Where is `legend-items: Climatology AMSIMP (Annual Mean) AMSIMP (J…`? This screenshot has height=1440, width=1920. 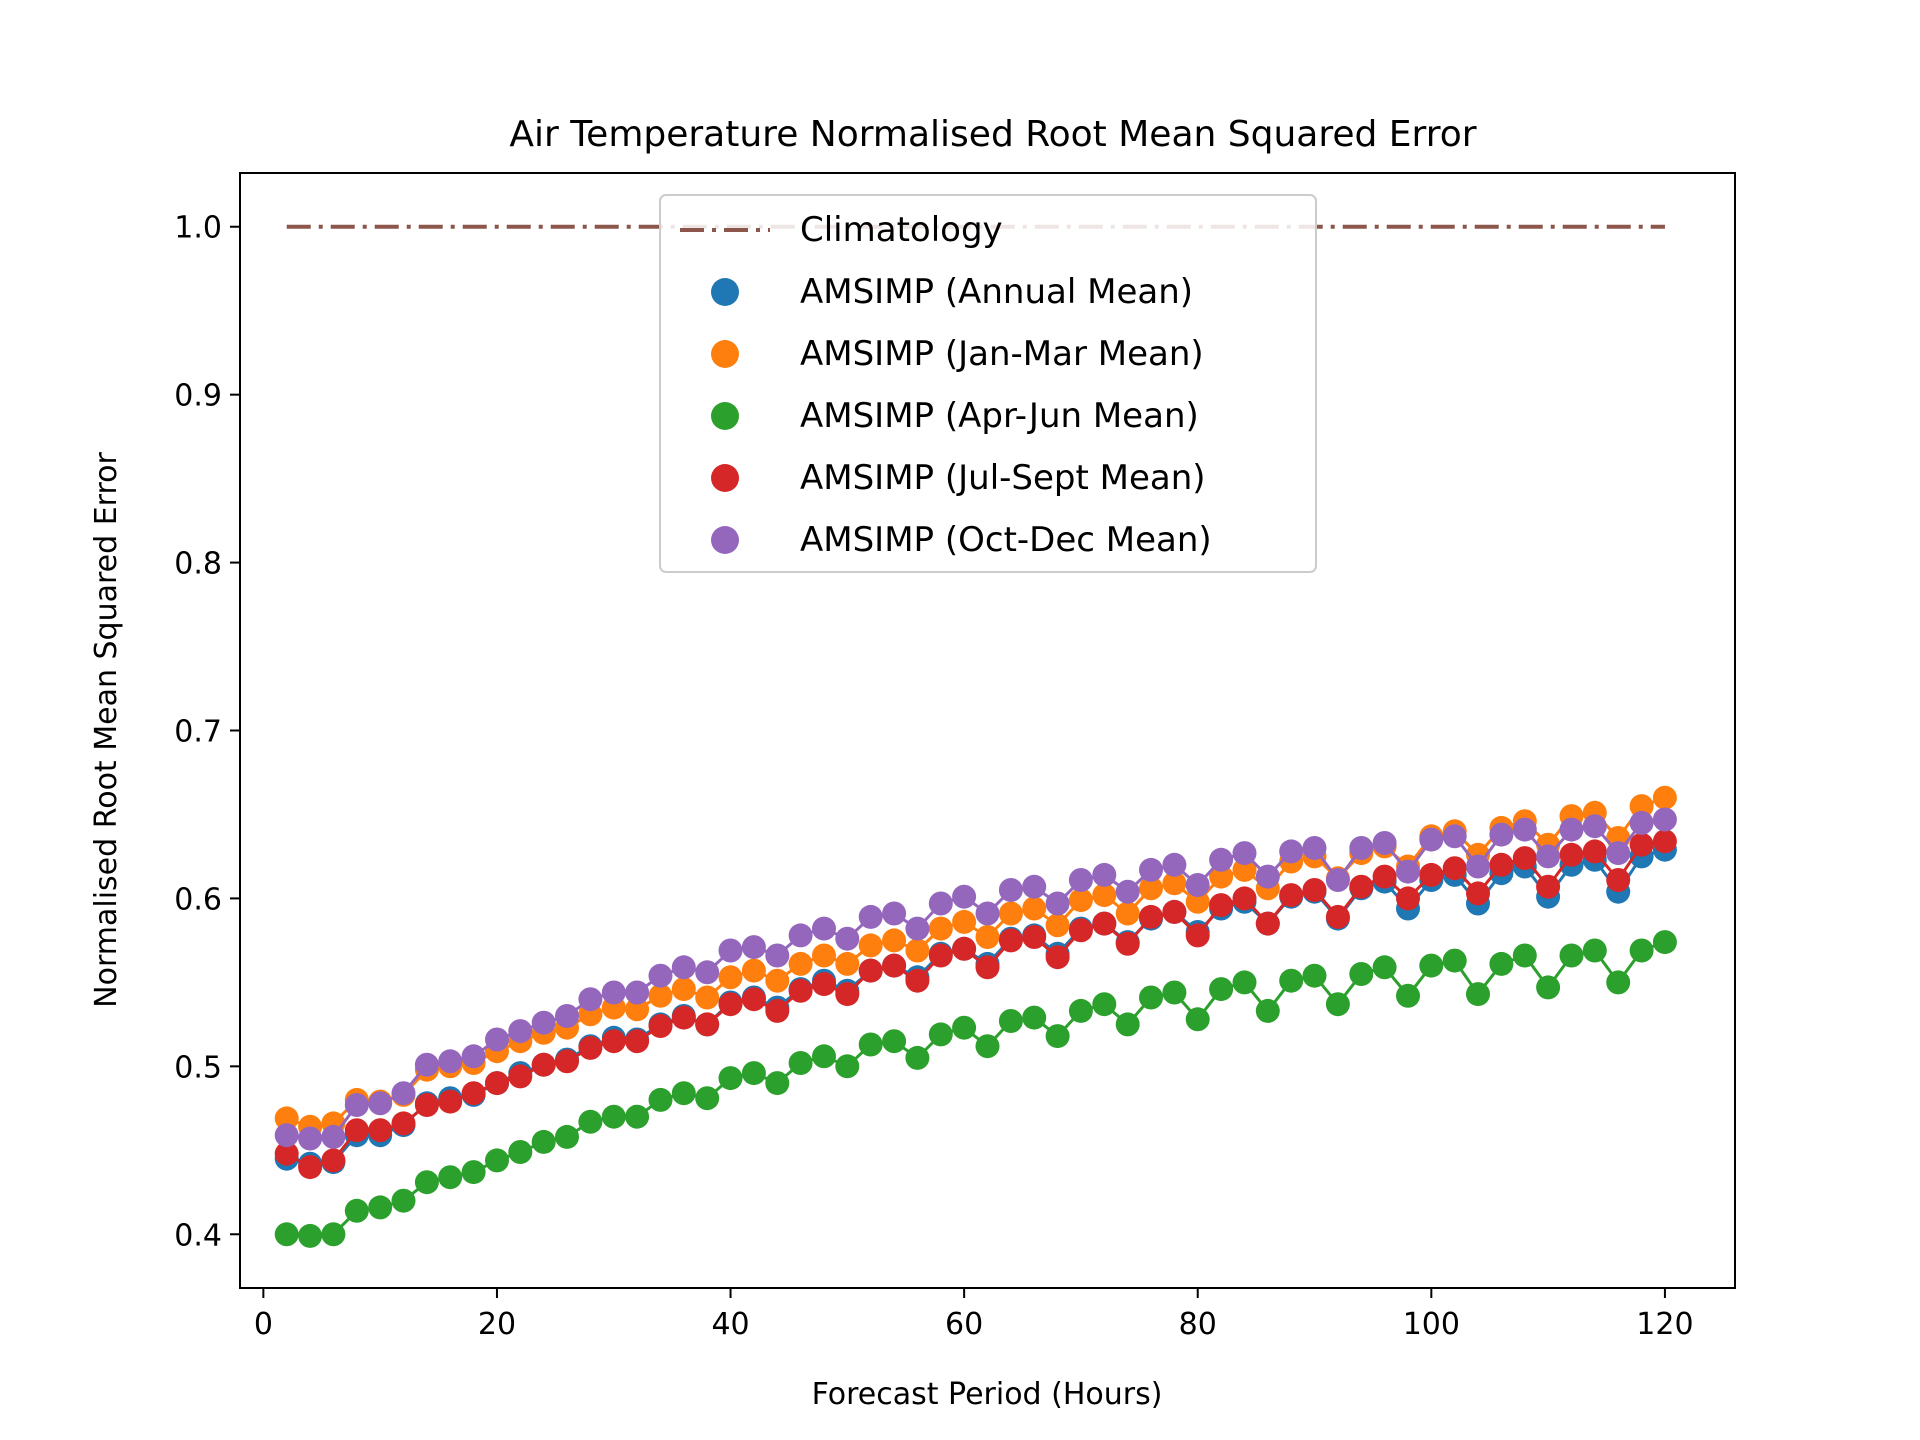 legend-items: Climatology AMSIMP (Annual Mean) AMSIMP (J… is located at coordinates (946, 385).